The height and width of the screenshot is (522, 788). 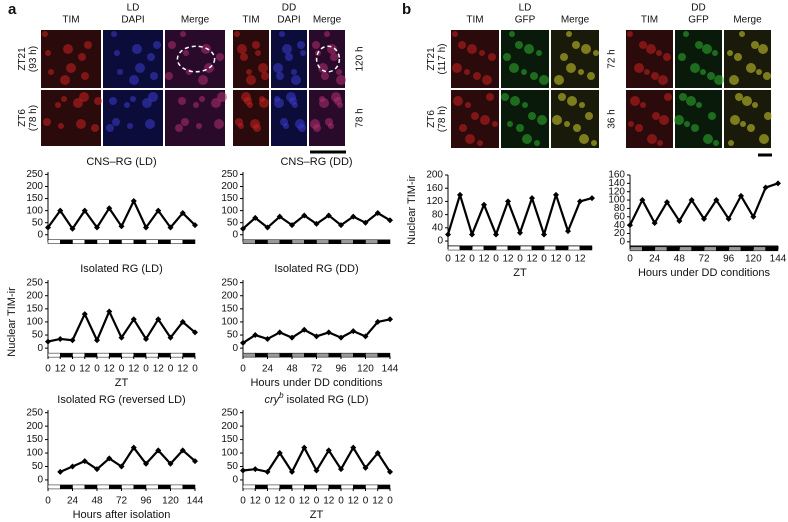 What do you see at coordinates (132, 20) in the screenshot?
I see `channel-label: DAPI` at bounding box center [132, 20].